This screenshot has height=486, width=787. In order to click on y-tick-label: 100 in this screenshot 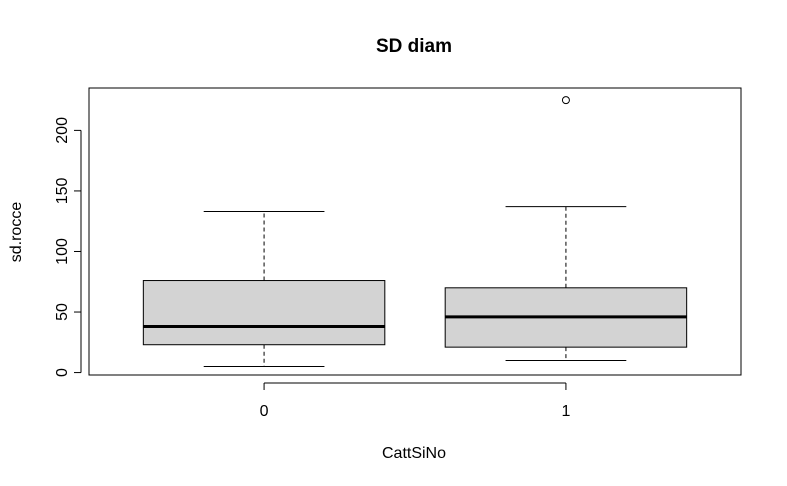, I will do `click(62, 251)`.